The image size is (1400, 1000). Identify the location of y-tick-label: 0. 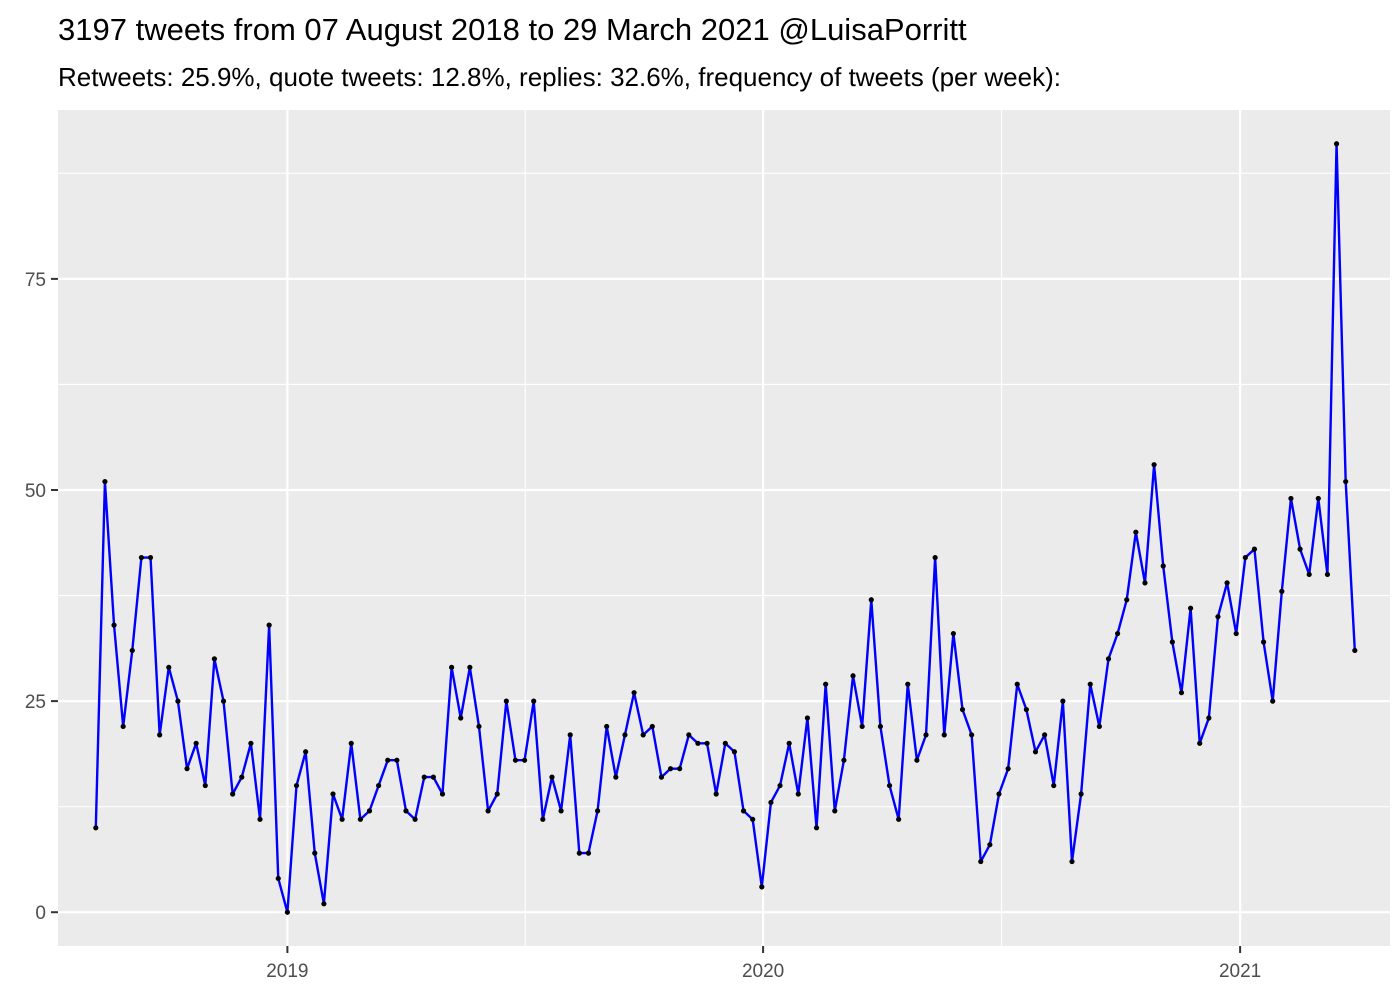
(40, 913).